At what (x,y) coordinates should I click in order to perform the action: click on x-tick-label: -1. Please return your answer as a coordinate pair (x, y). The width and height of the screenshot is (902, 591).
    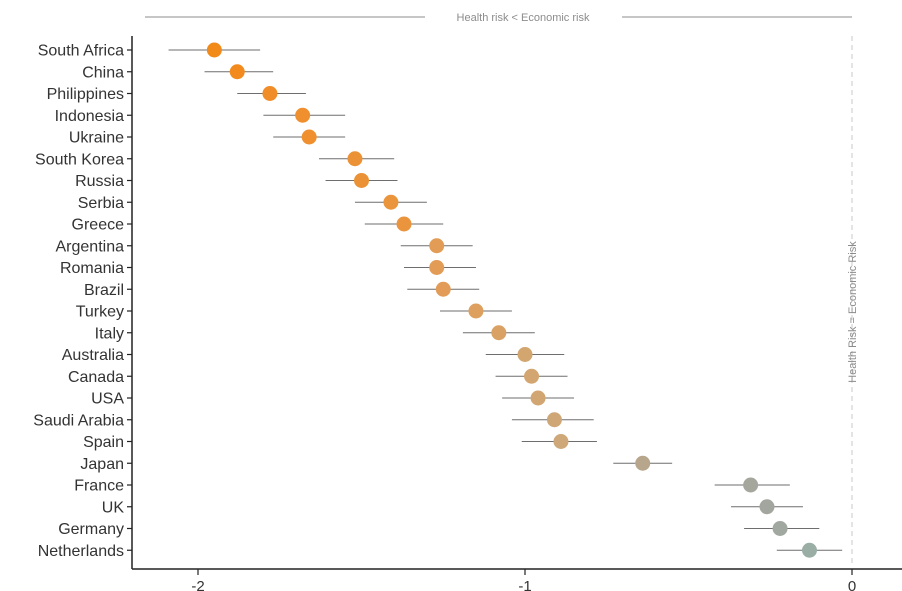
    Looking at the image, I should click on (524, 584).